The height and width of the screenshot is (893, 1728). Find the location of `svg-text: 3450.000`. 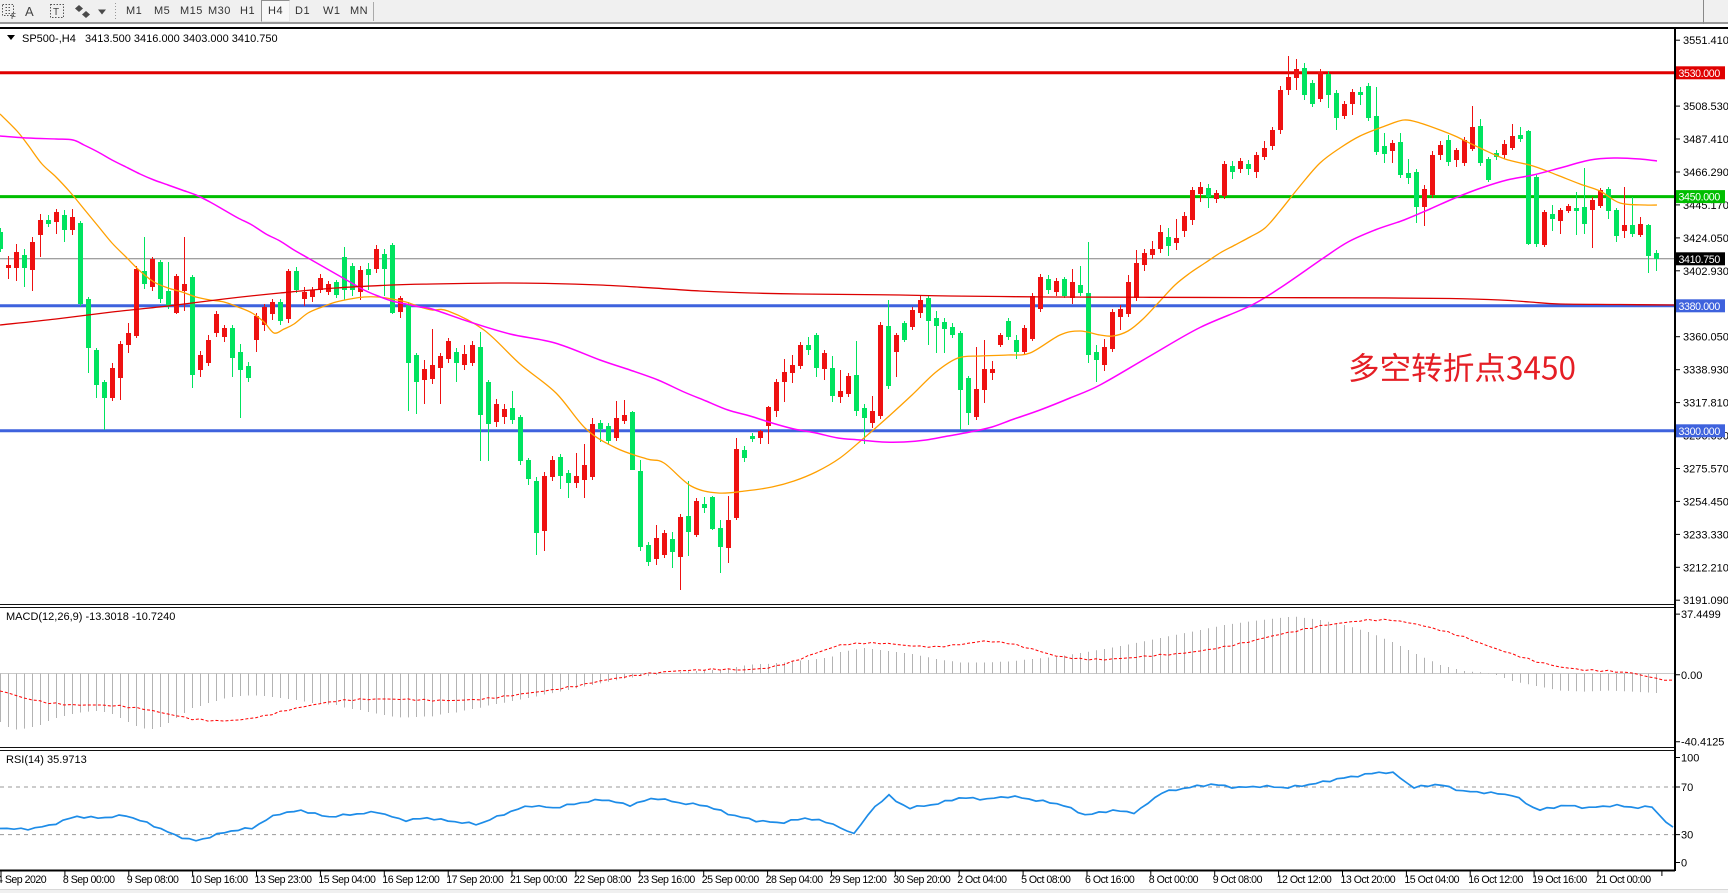

svg-text: 3450.000 is located at coordinates (1700, 198).